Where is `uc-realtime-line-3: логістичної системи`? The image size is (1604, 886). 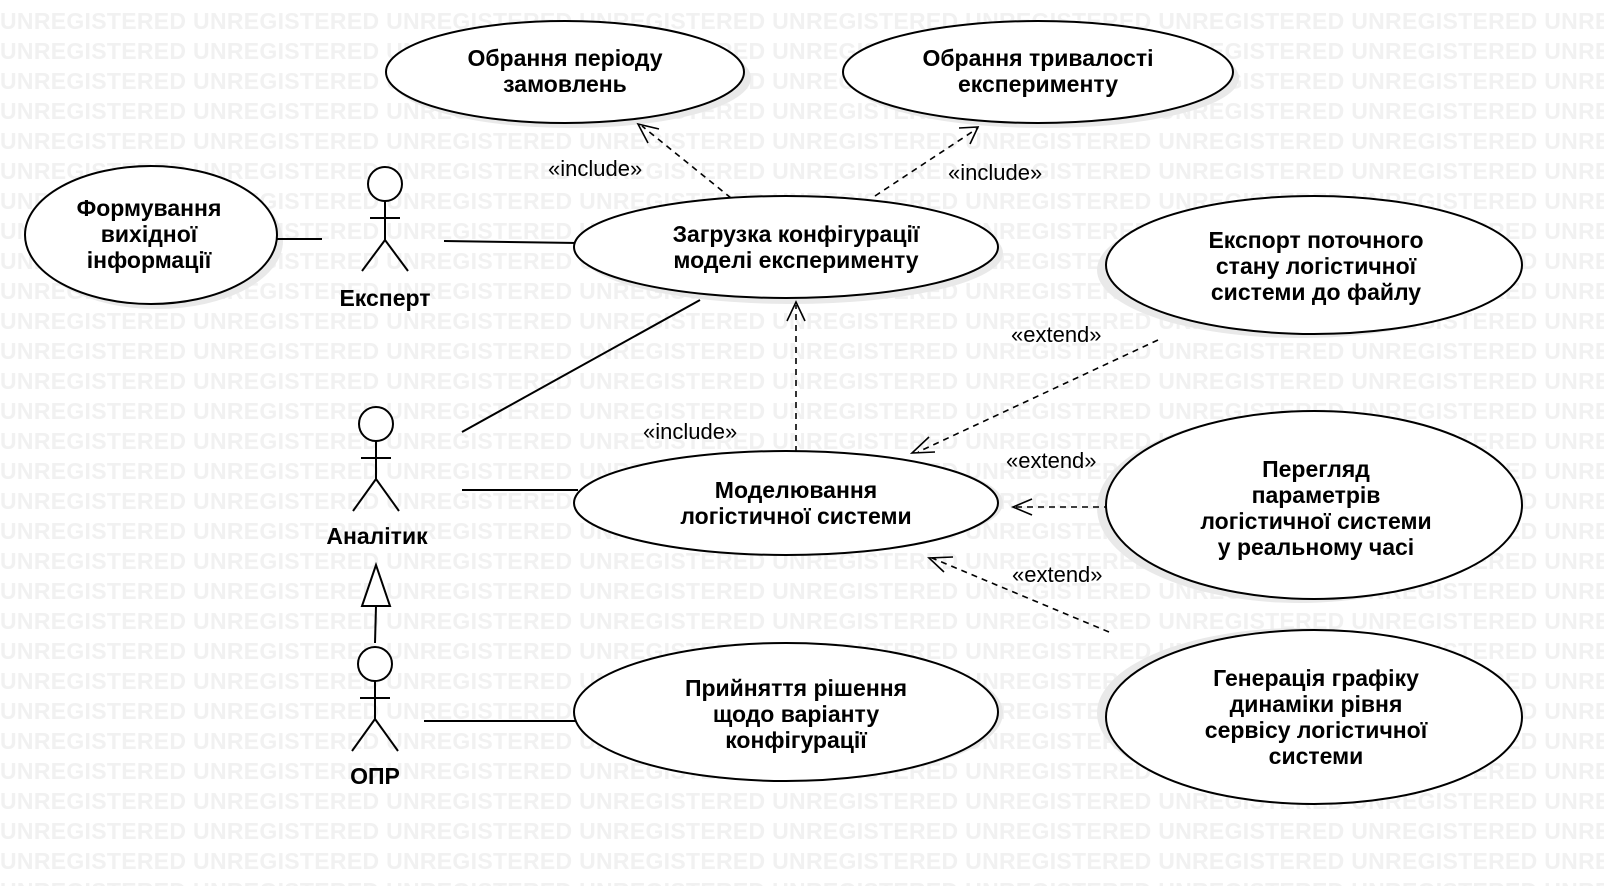 uc-realtime-line-3: логістичної системи is located at coordinates (1315, 521).